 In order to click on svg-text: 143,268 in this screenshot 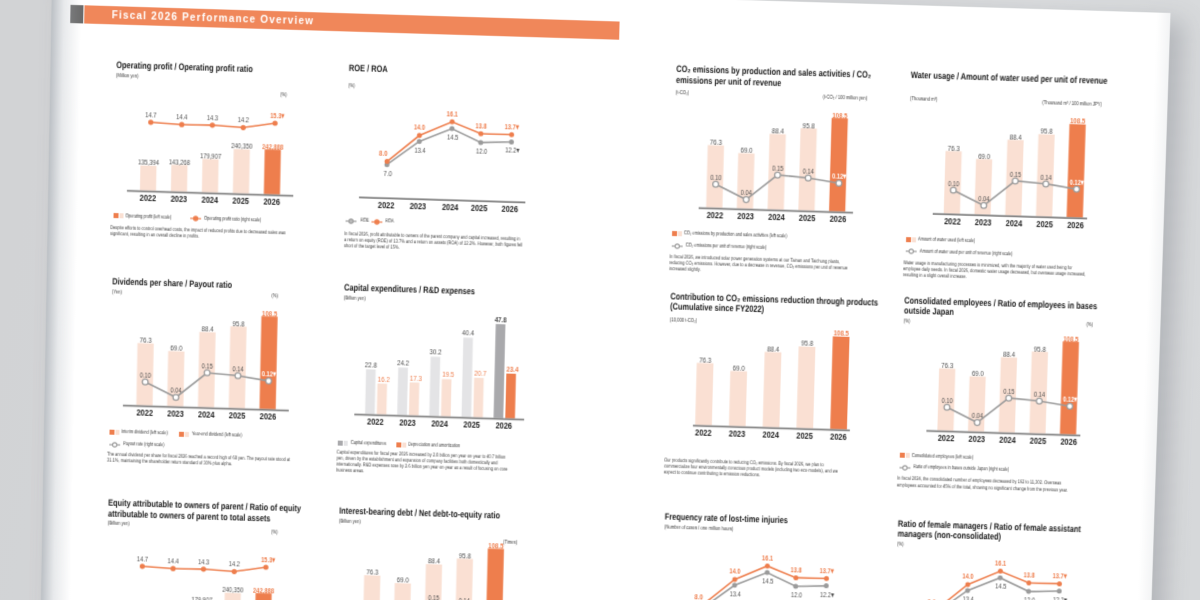, I will do `click(179, 162)`.